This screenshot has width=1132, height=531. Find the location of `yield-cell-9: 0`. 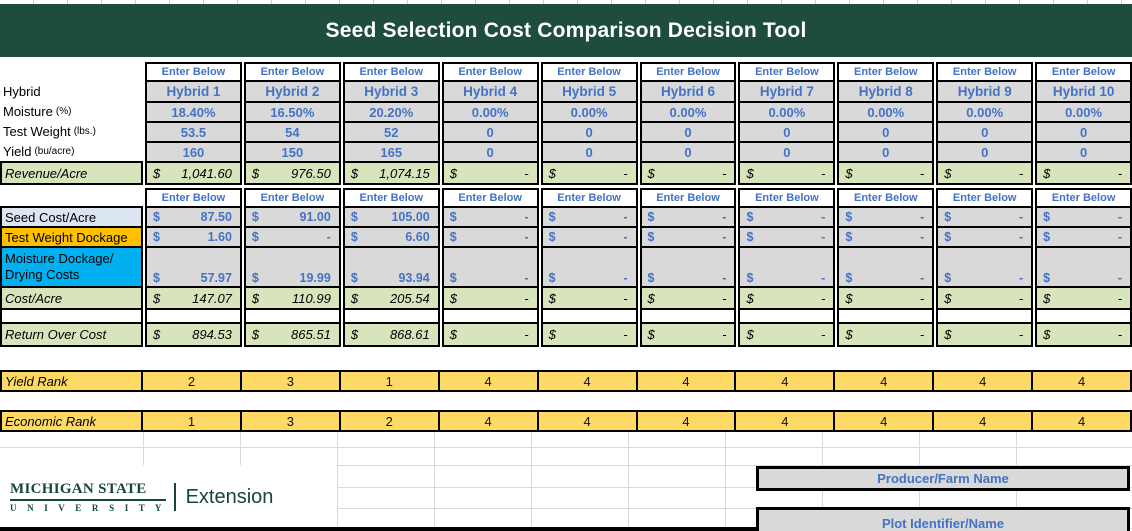

yield-cell-9: 0 is located at coordinates (985, 152).